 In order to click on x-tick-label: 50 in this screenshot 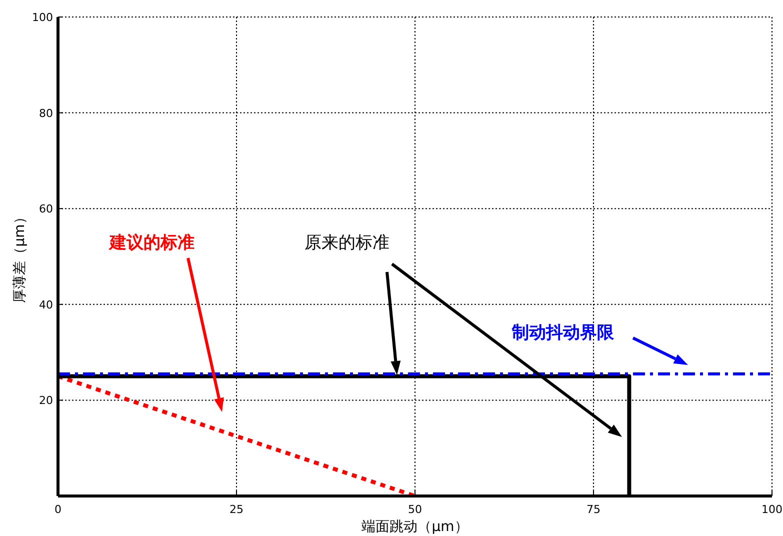, I will do `click(415, 509)`.